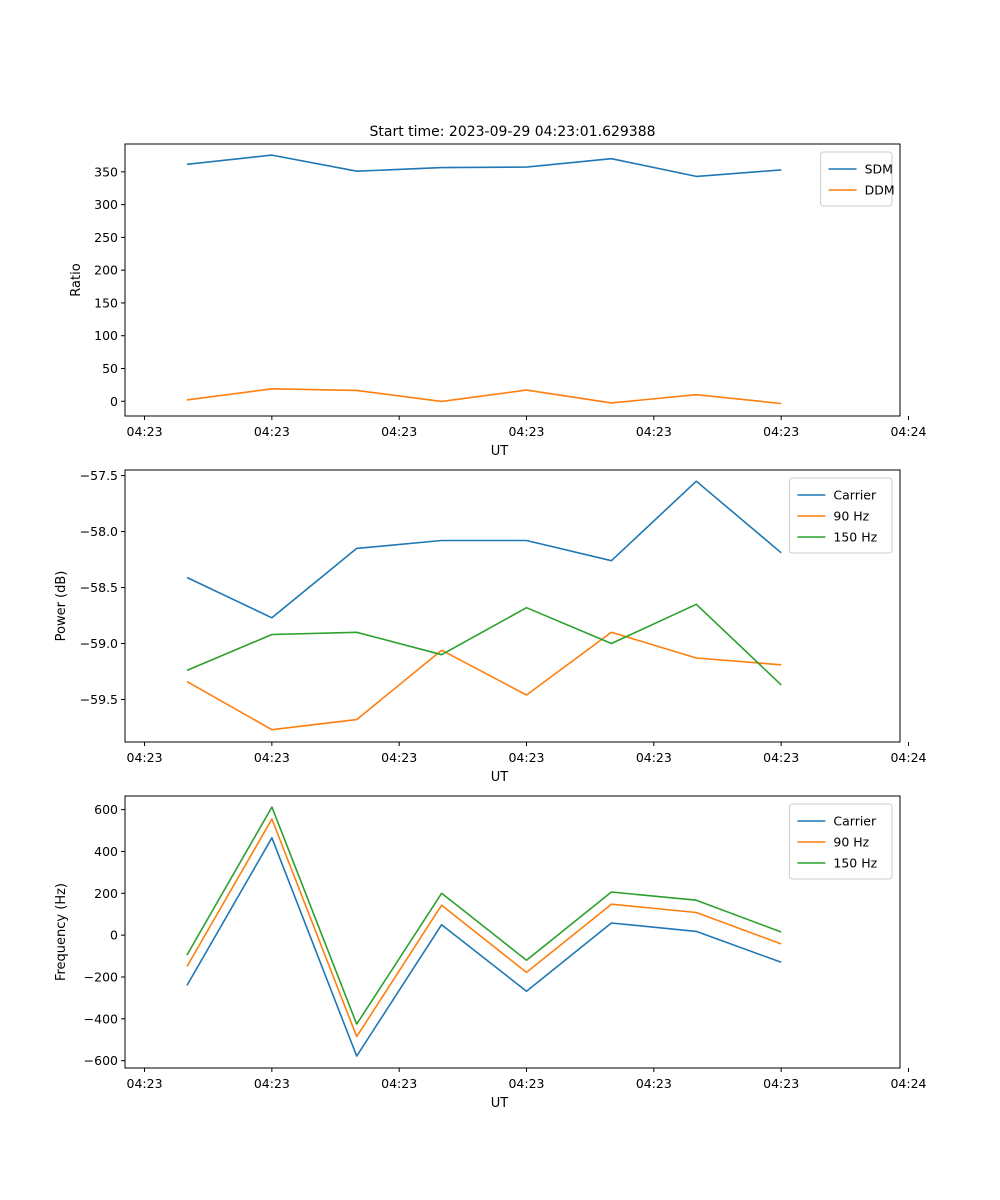 The width and height of the screenshot is (1000, 1200). I want to click on frequency-y-tick-label: 600, so click(106, 809).